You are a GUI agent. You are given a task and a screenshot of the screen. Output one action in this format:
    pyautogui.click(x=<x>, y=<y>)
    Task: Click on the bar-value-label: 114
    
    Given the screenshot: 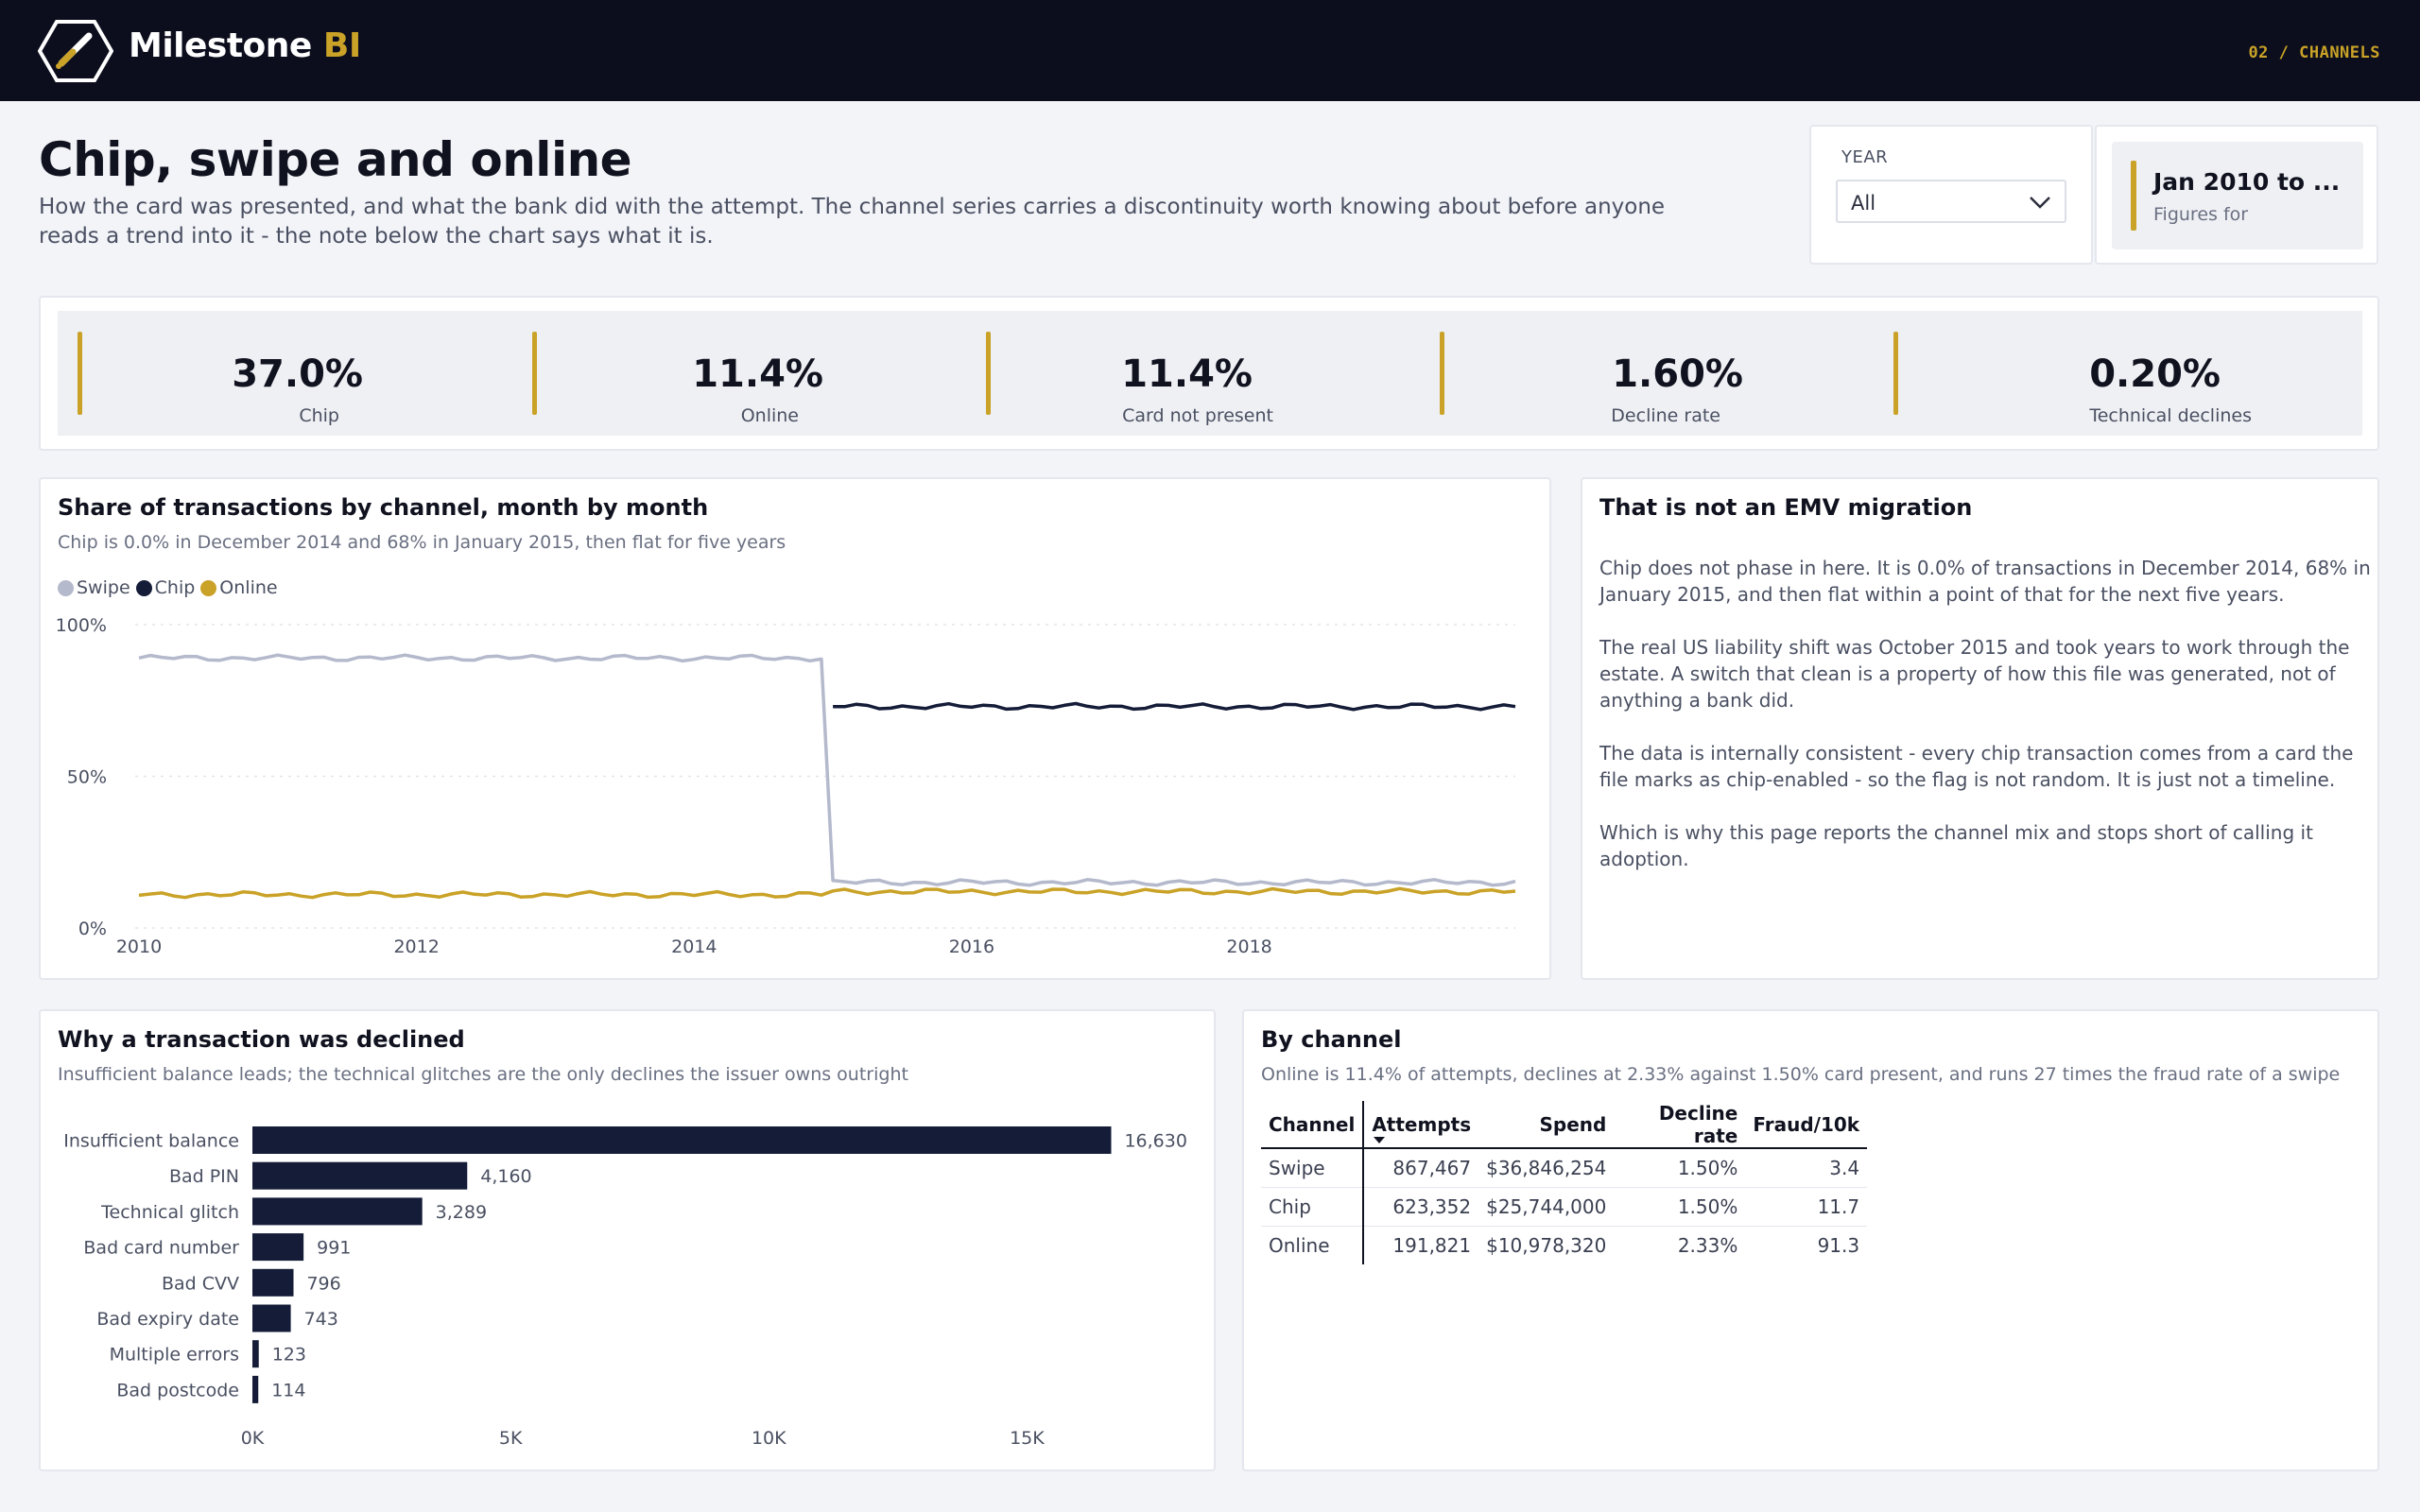 What is the action you would take?
    pyautogui.click(x=288, y=1390)
    